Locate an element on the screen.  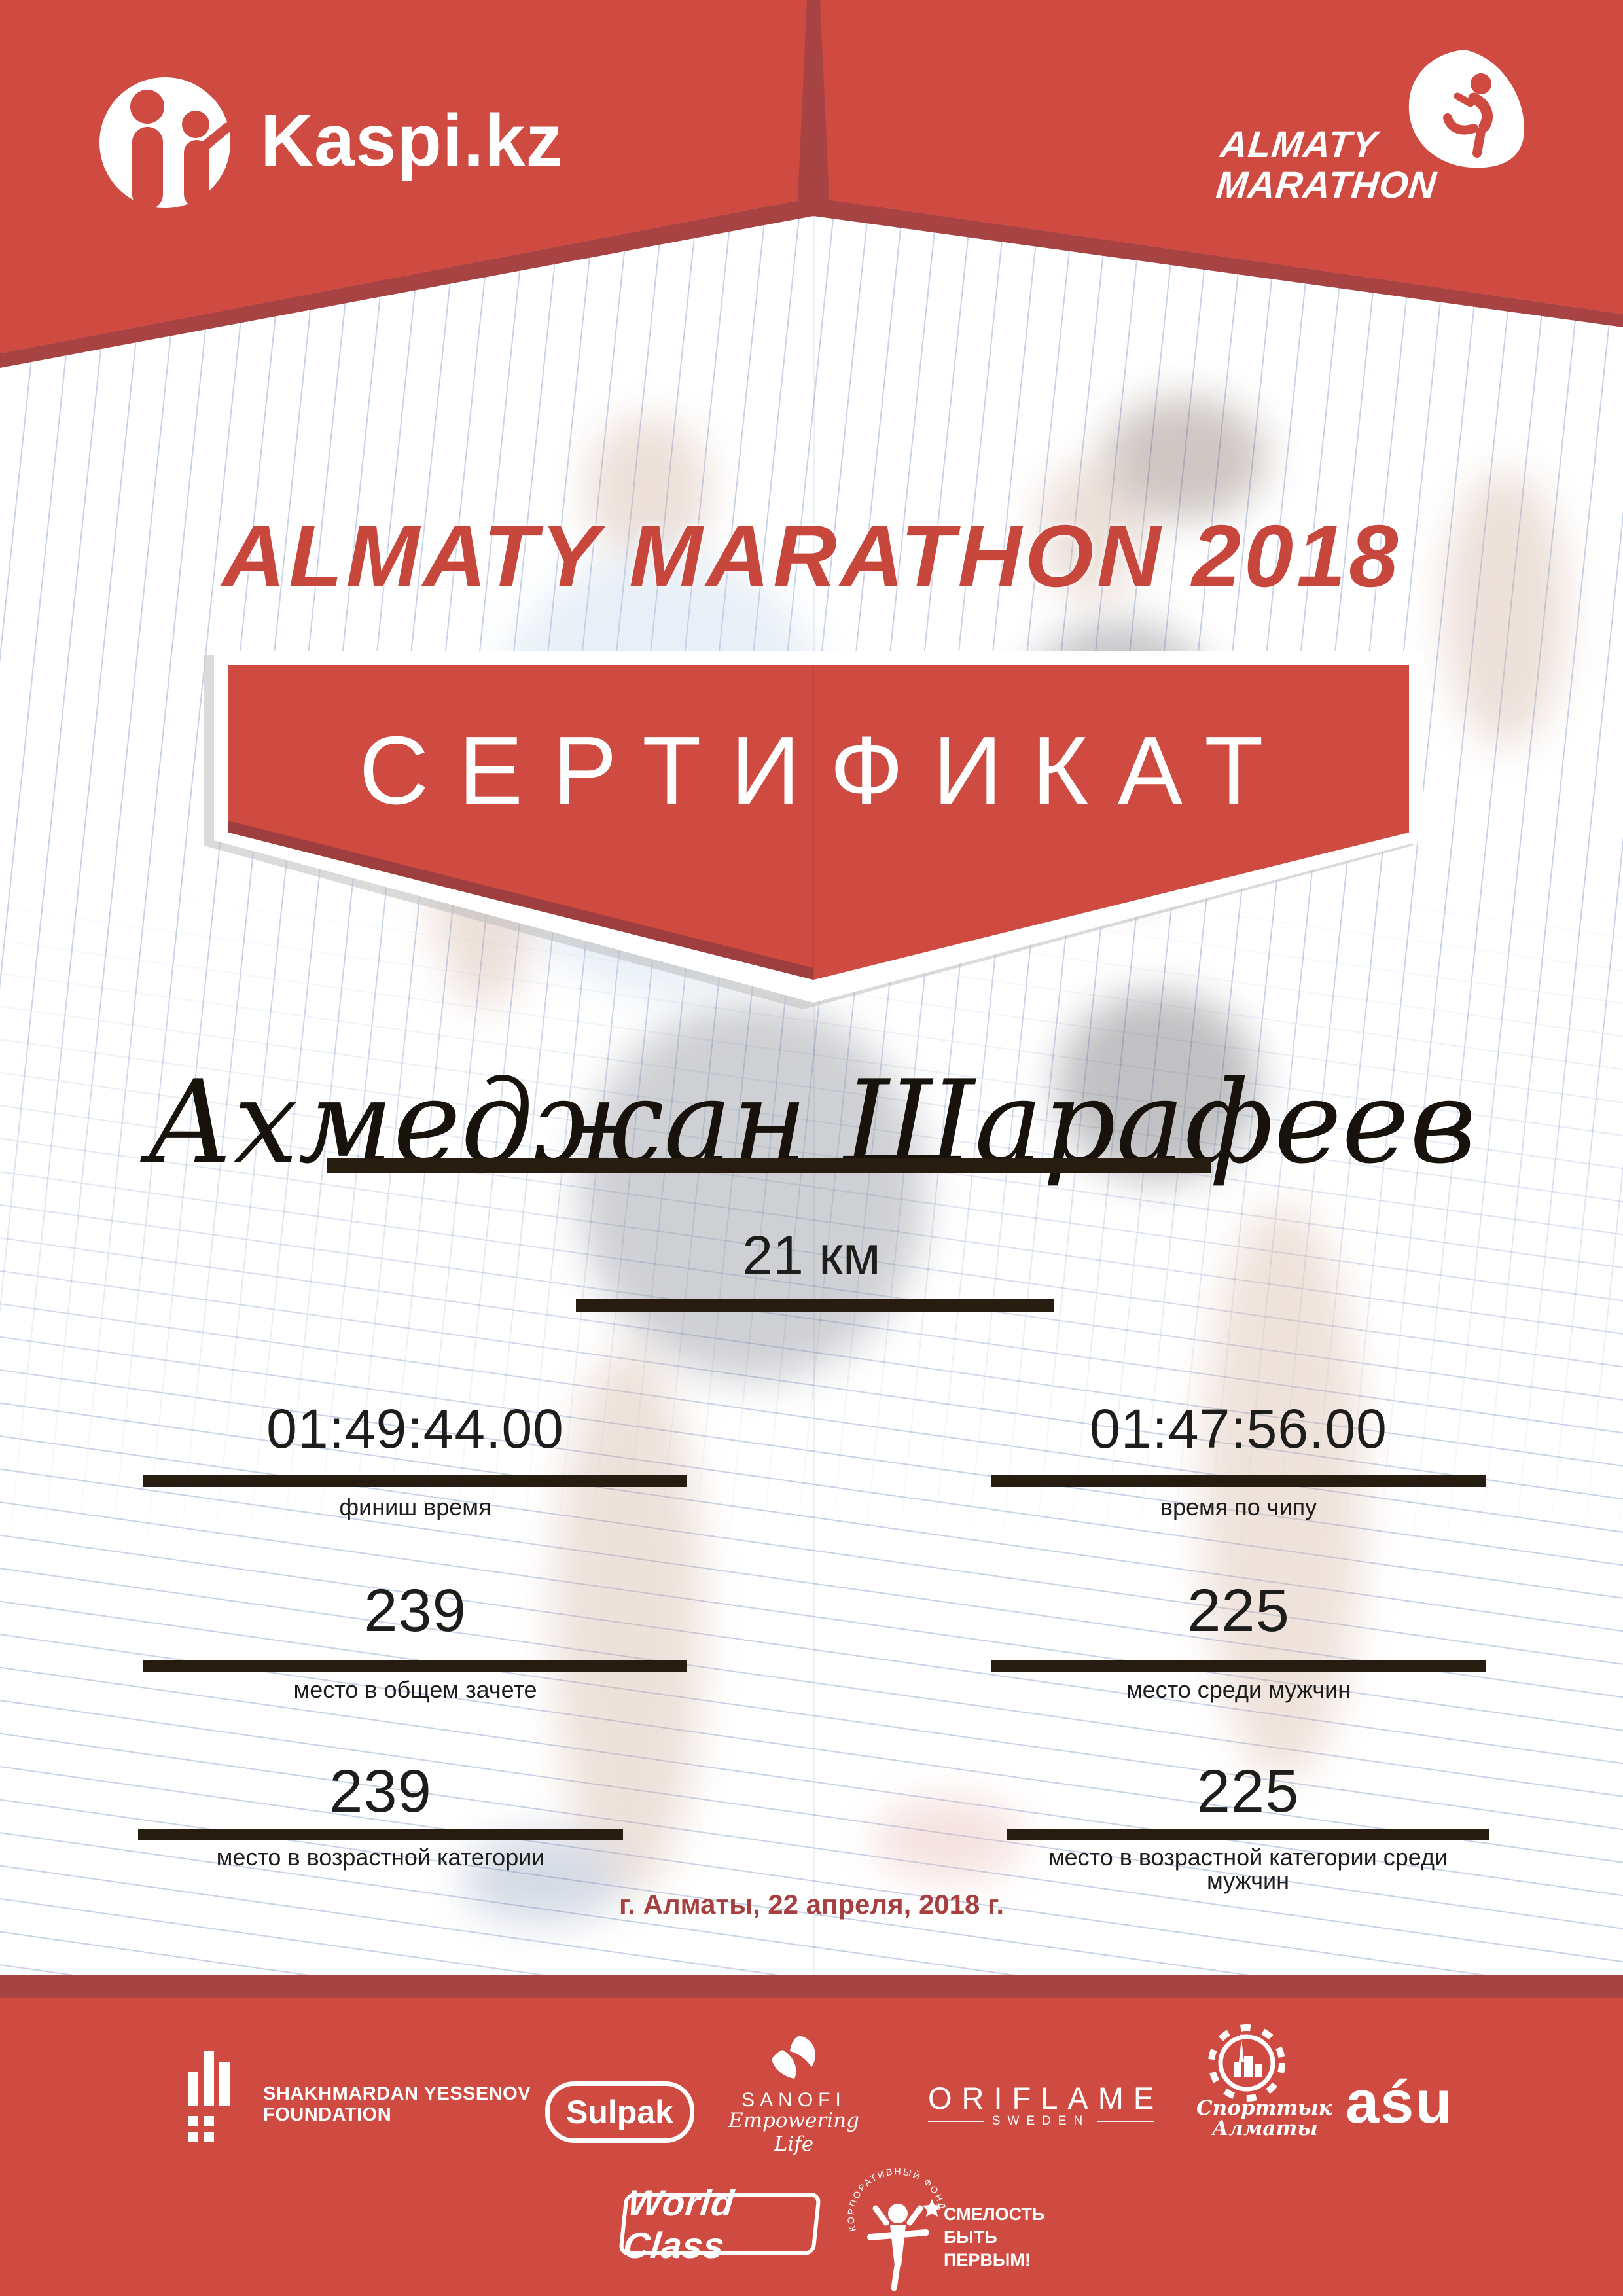
certificate-banner is located at coordinates (813, 830).